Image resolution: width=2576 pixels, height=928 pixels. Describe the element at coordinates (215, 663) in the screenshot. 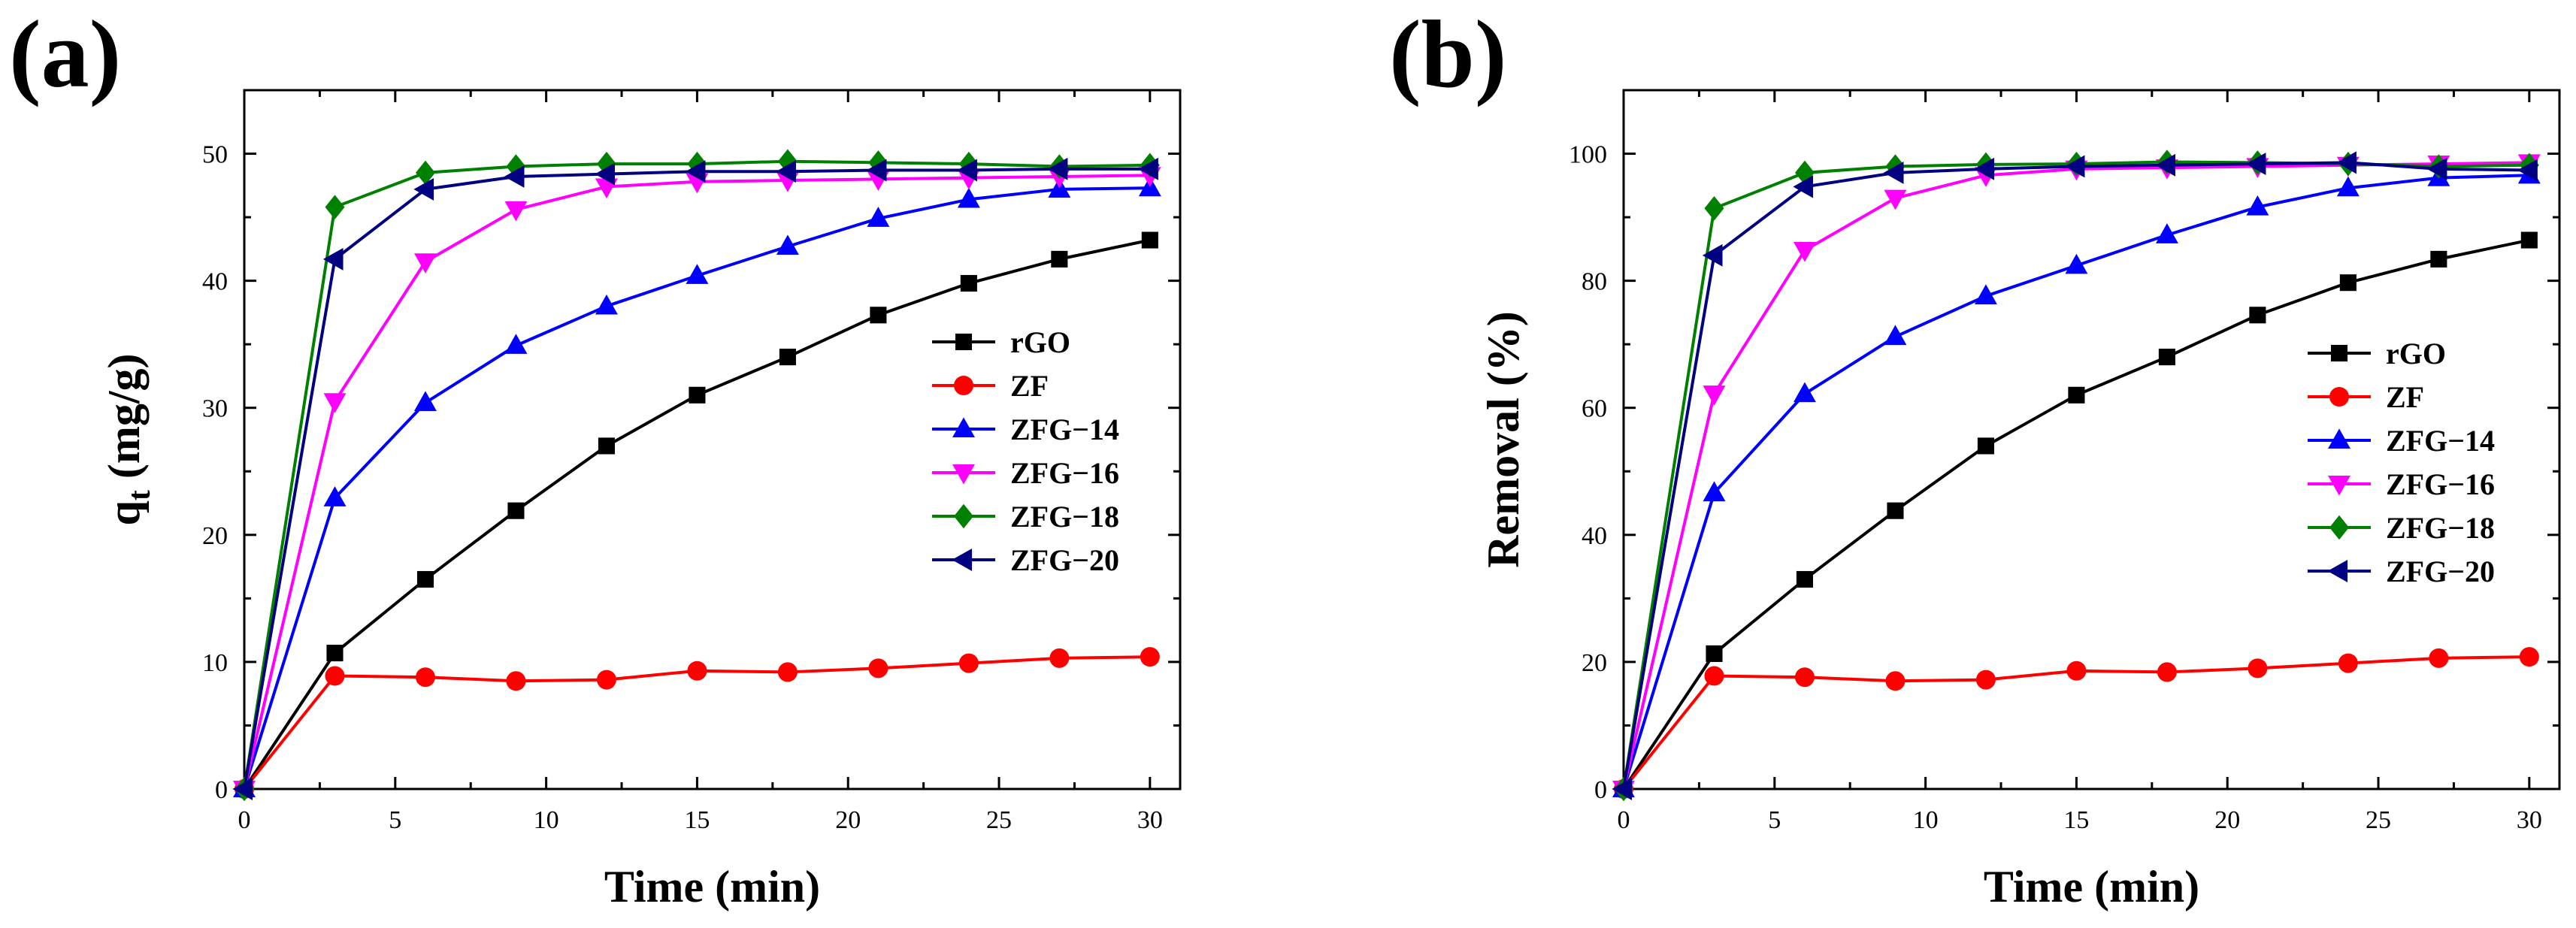

I see `y-tick-label: 10` at that location.